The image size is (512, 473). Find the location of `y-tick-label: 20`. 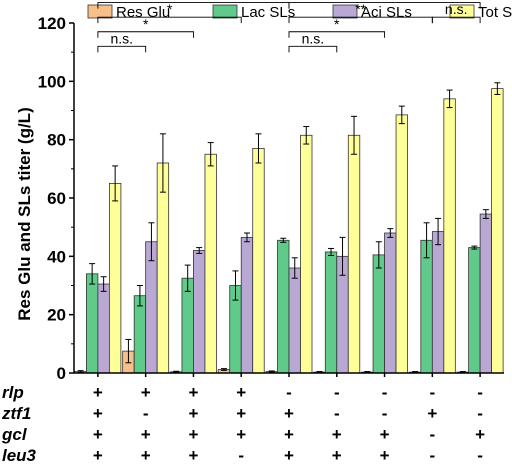

y-tick-label: 20 is located at coordinates (56, 315).